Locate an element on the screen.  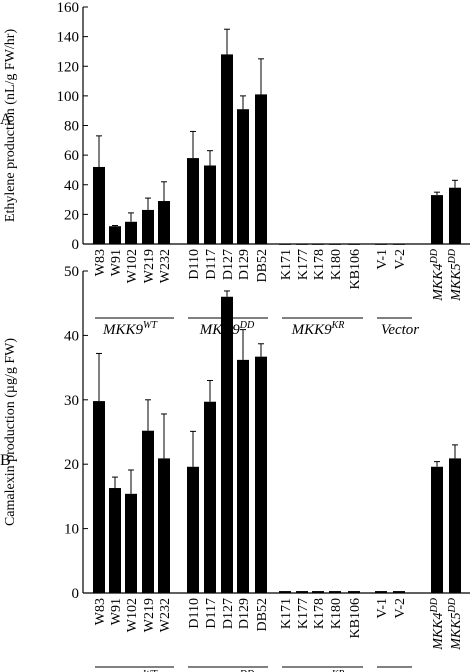
category-label: MKK4DD is located at coordinates (437, 275).